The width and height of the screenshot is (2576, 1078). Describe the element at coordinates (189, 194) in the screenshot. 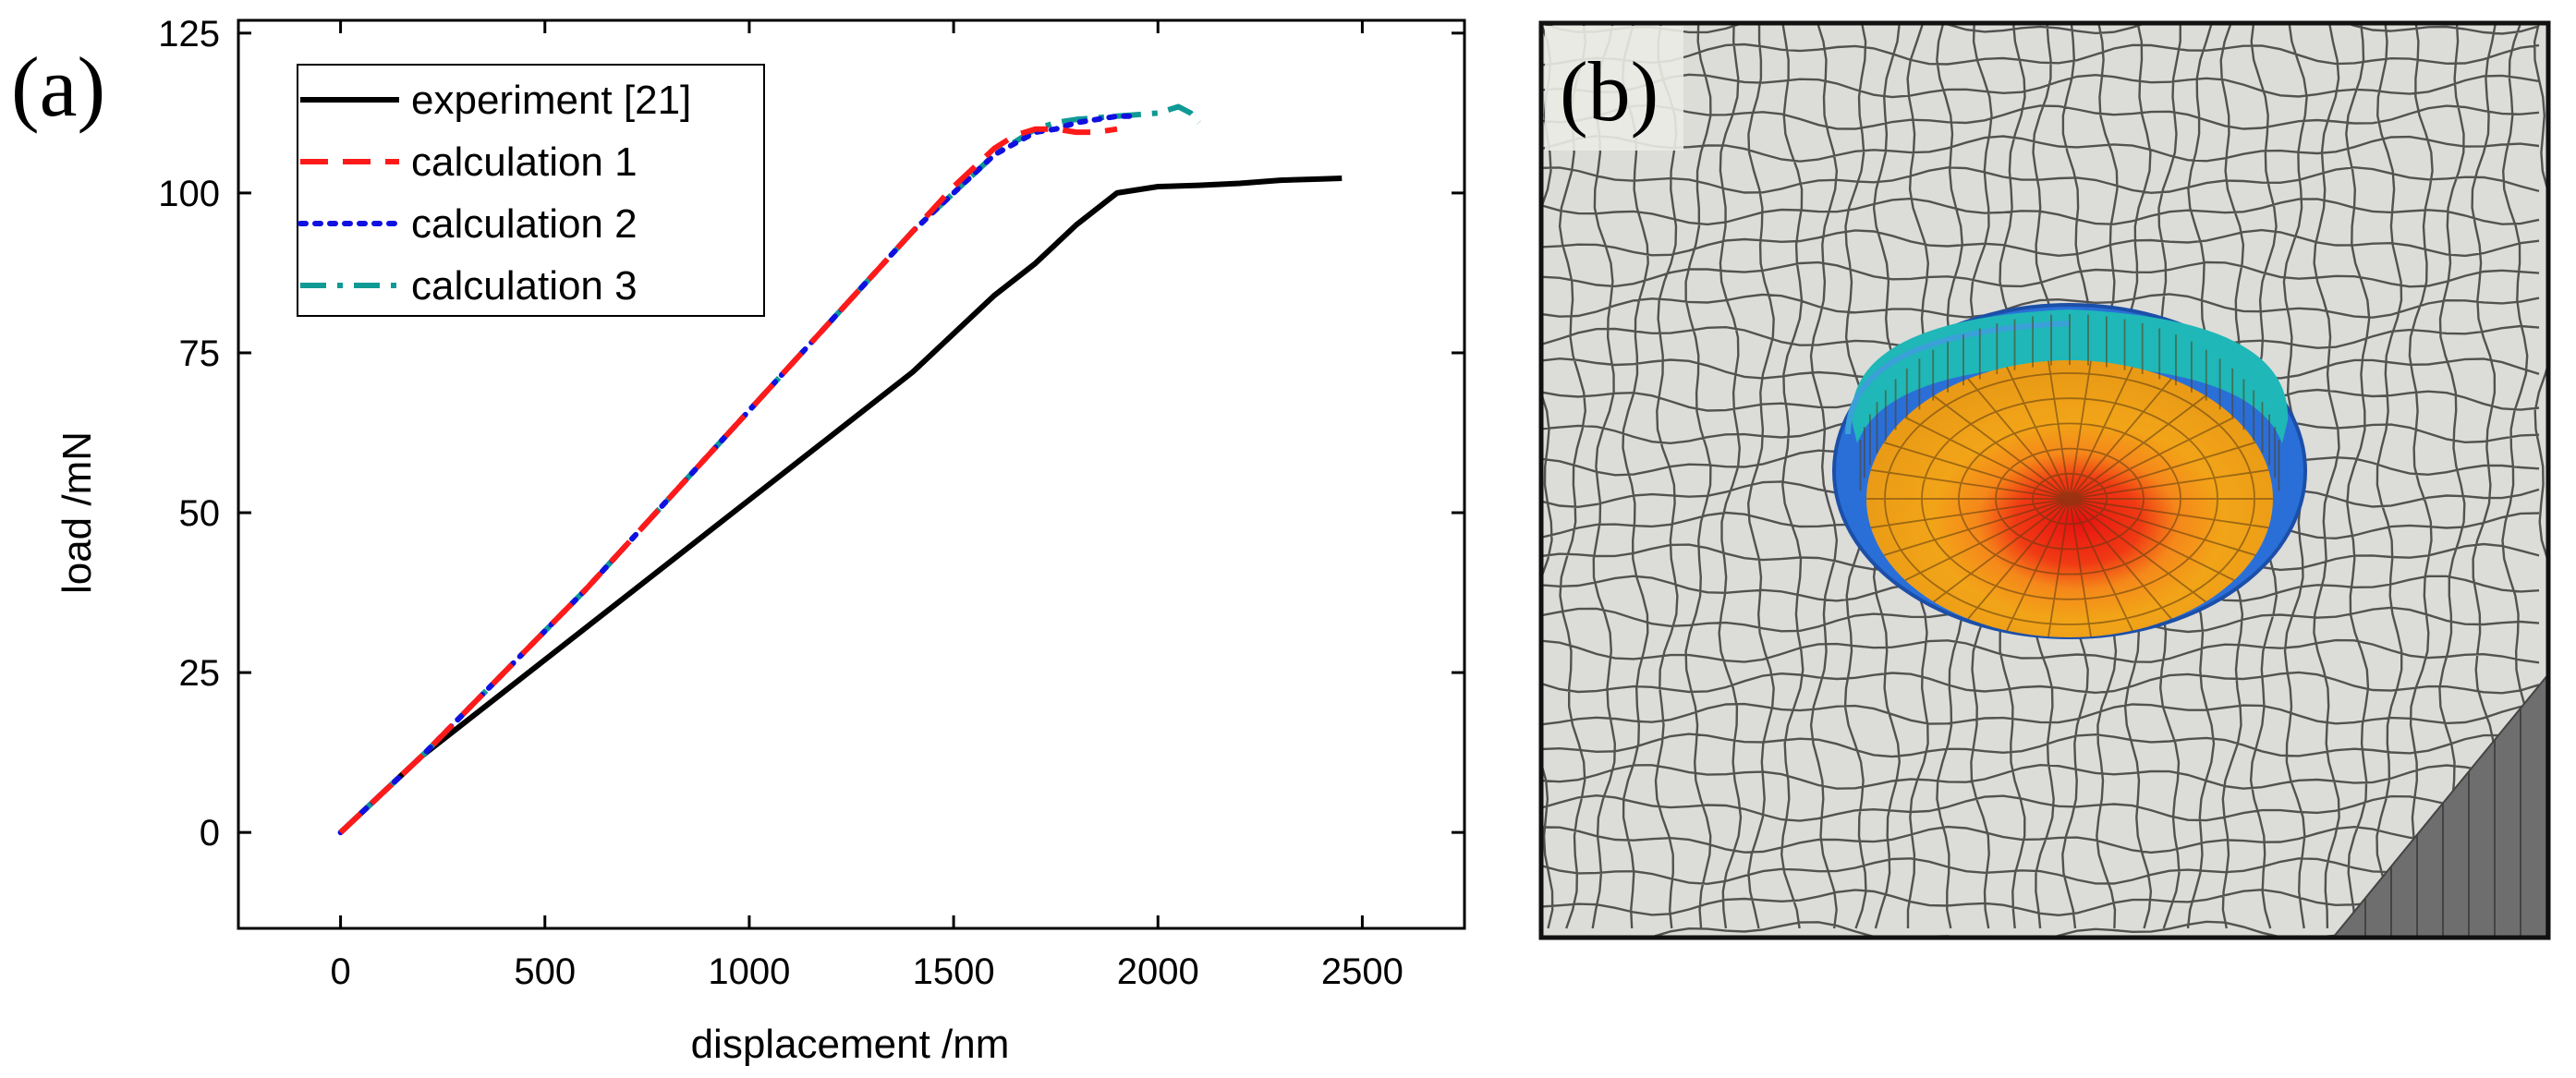

I see `y-tick-label: 100` at that location.